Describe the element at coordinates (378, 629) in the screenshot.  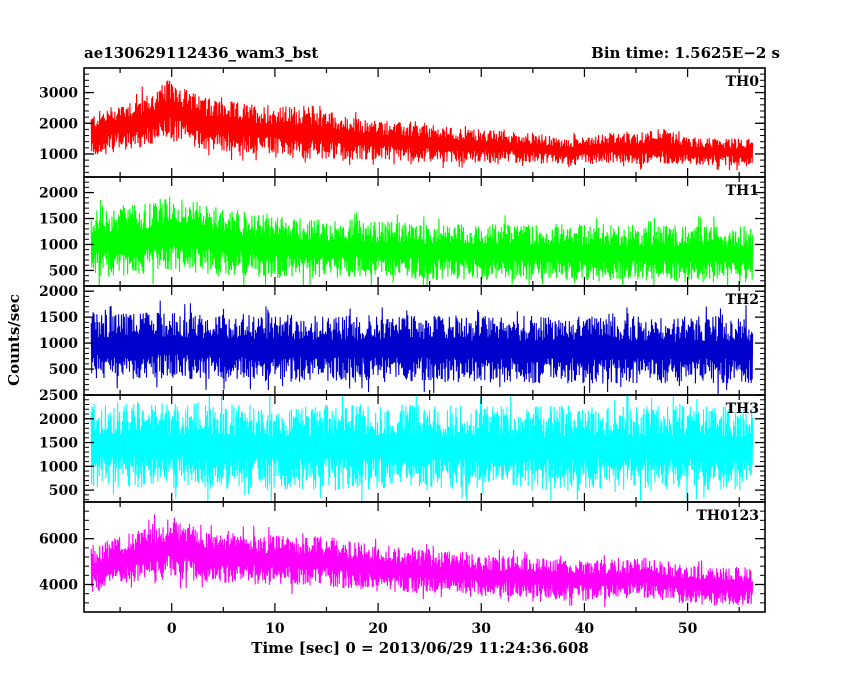
I see `x-tick-label: 20` at that location.